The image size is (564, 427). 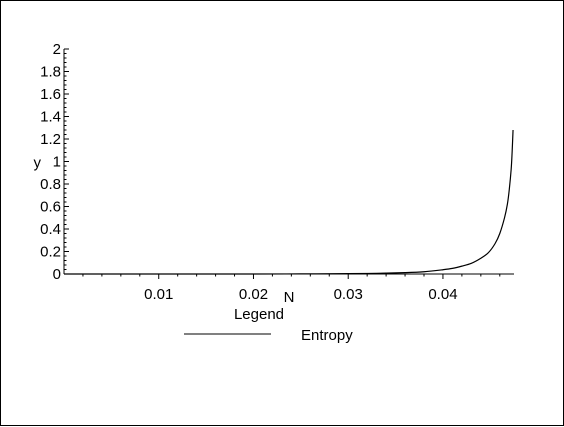 What do you see at coordinates (57, 49) in the screenshot?
I see `y-tick-label: 2` at bounding box center [57, 49].